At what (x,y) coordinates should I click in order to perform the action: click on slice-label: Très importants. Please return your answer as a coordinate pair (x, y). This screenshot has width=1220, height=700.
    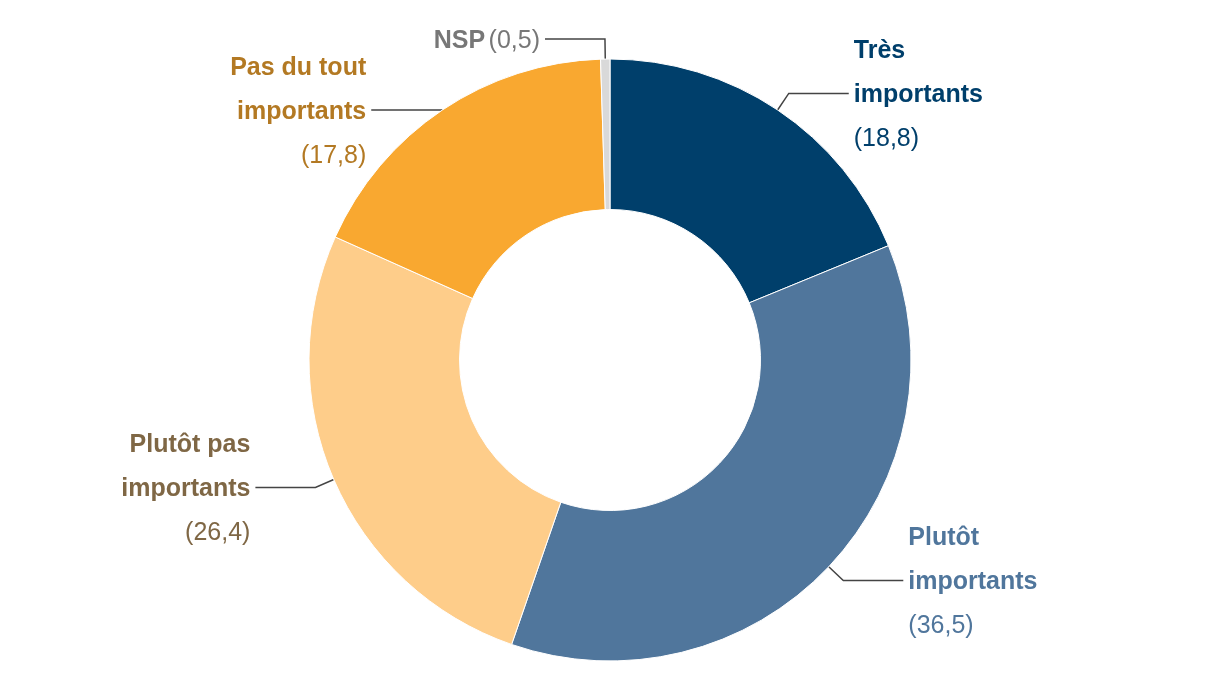
    Looking at the image, I should click on (918, 71).